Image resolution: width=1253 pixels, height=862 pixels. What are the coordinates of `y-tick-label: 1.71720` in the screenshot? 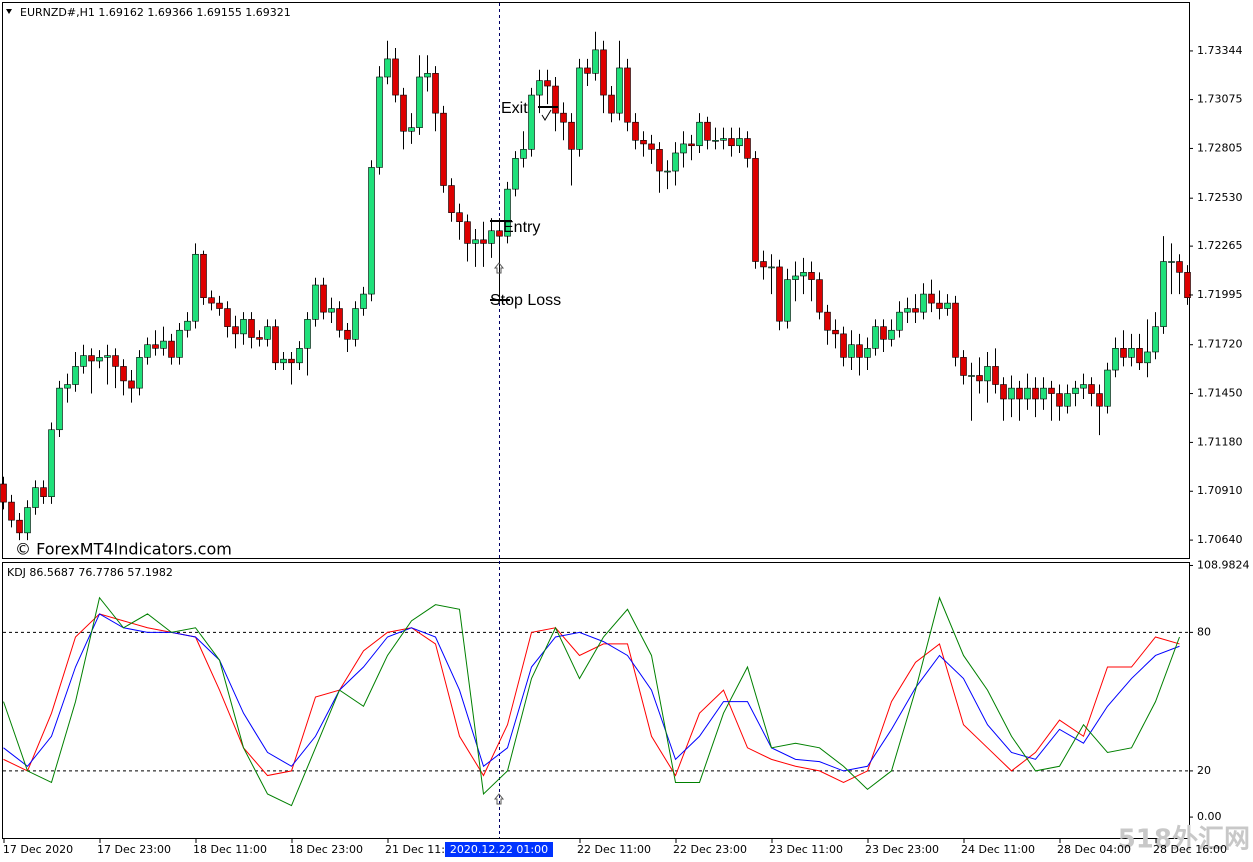 It's located at (1220, 344).